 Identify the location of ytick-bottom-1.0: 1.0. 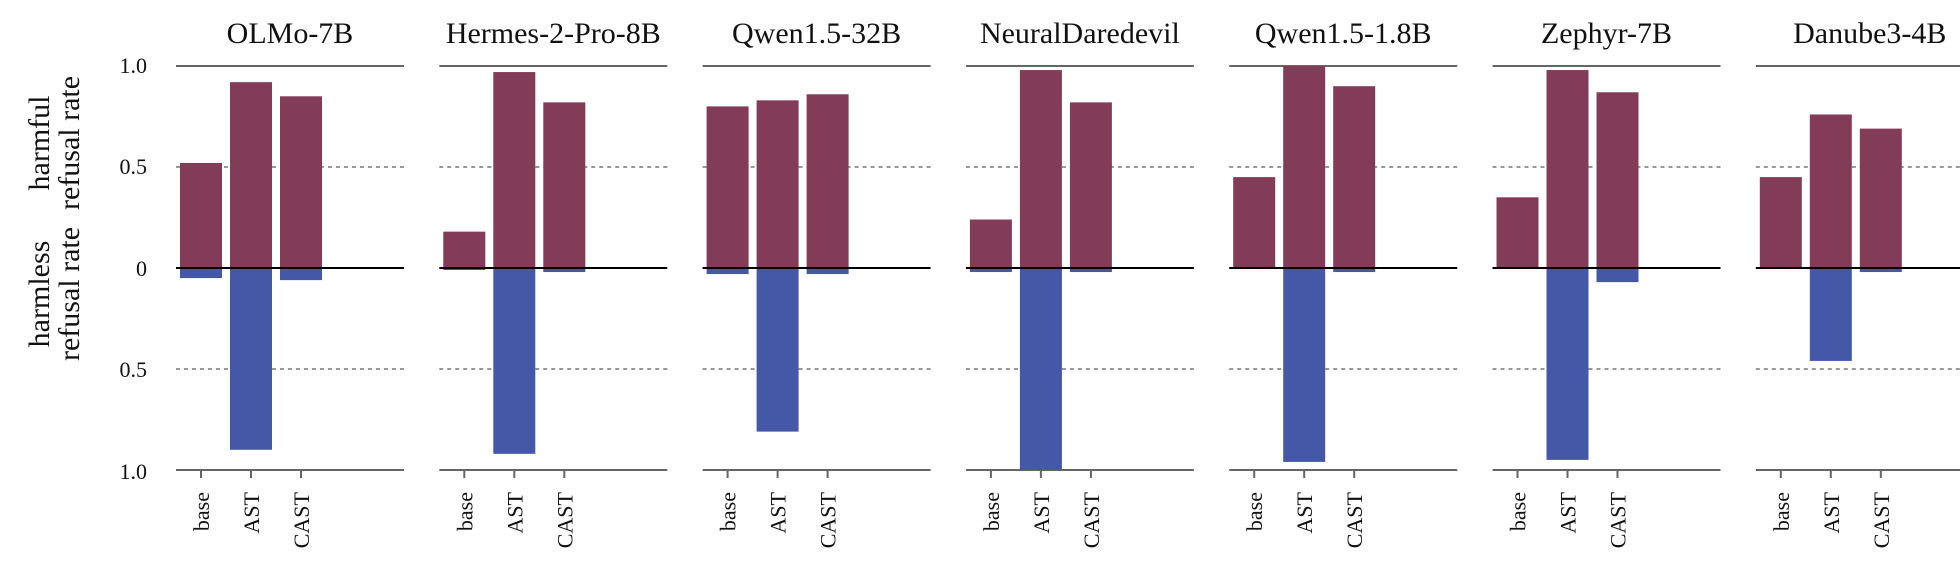
(134, 471).